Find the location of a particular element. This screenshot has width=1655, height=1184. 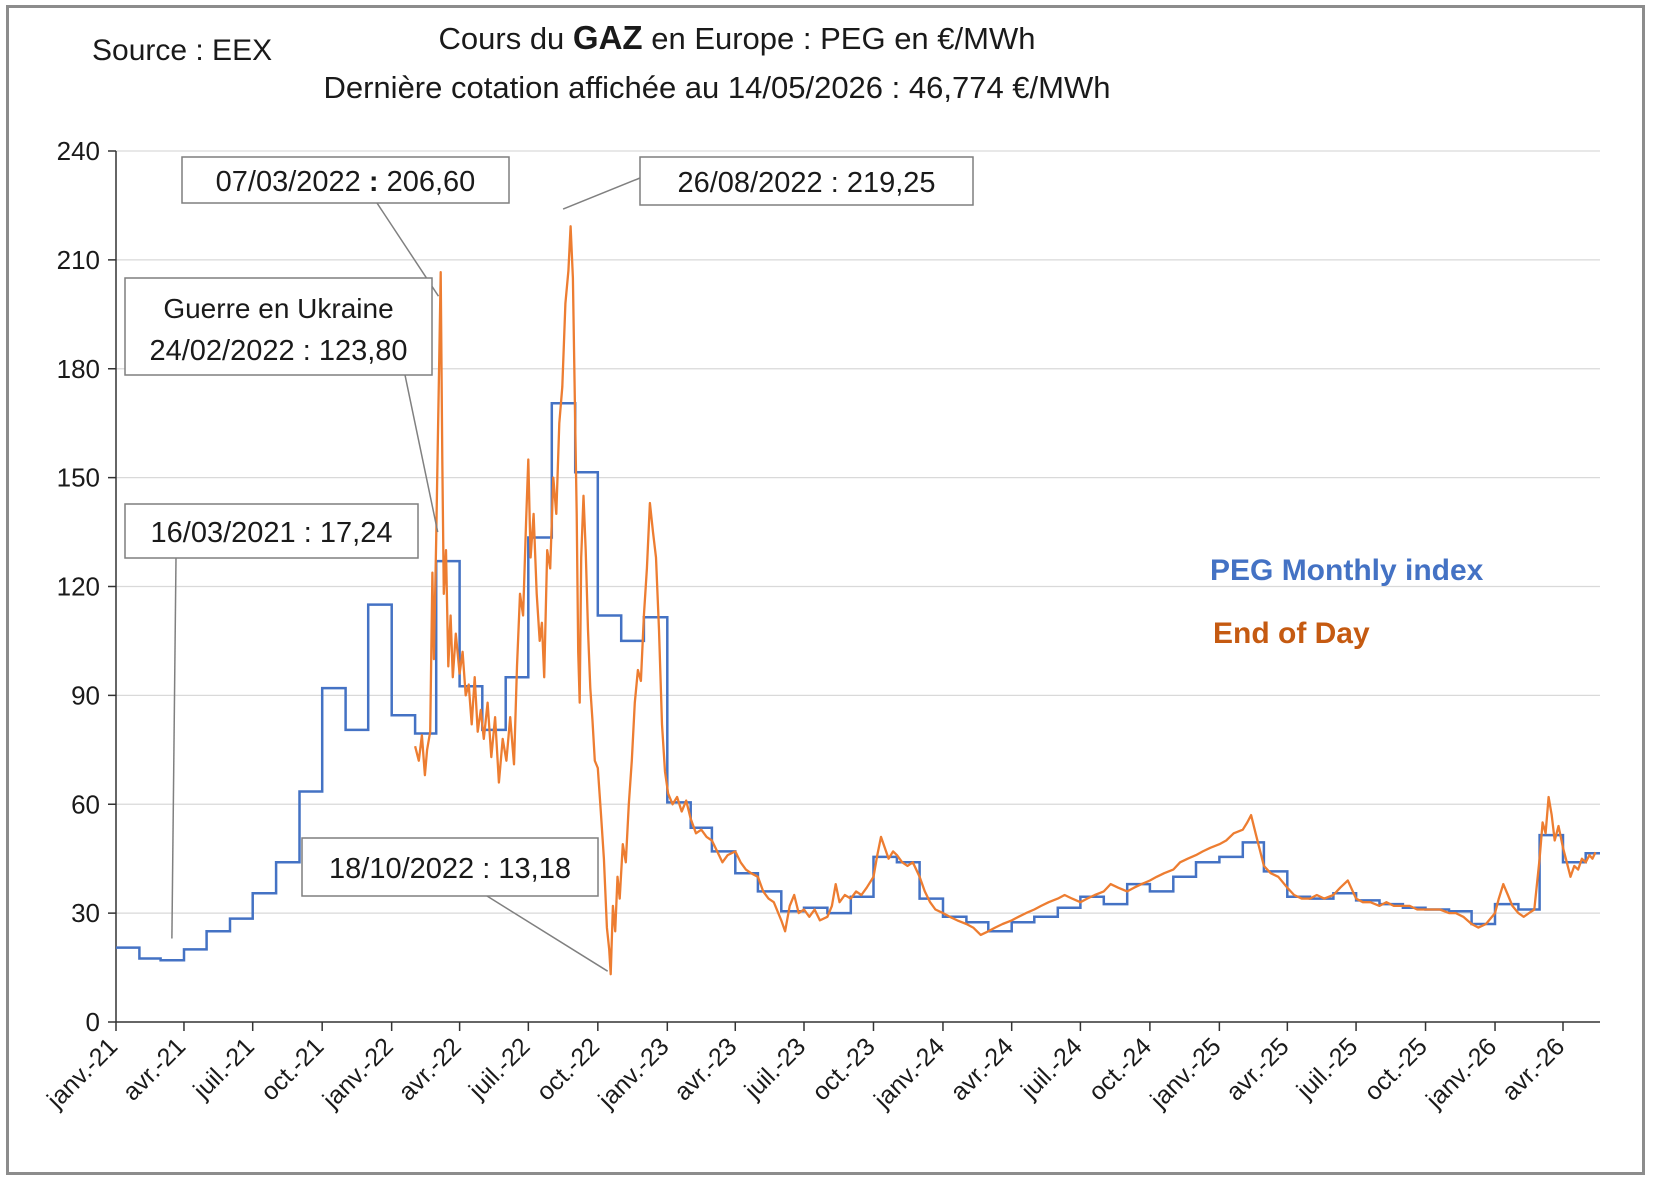

x-tick-label: juil.-25 is located at coordinates (1327, 1068).